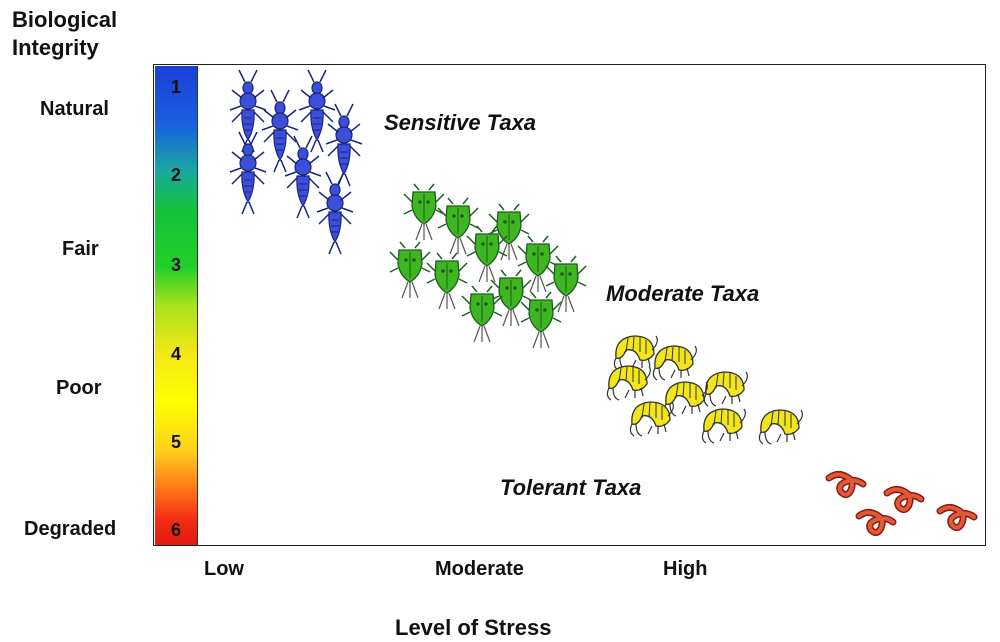 This screenshot has width=1000, height=642. What do you see at coordinates (460, 122) in the screenshot?
I see `taxa-label-sensitive: Sensitive Taxa` at bounding box center [460, 122].